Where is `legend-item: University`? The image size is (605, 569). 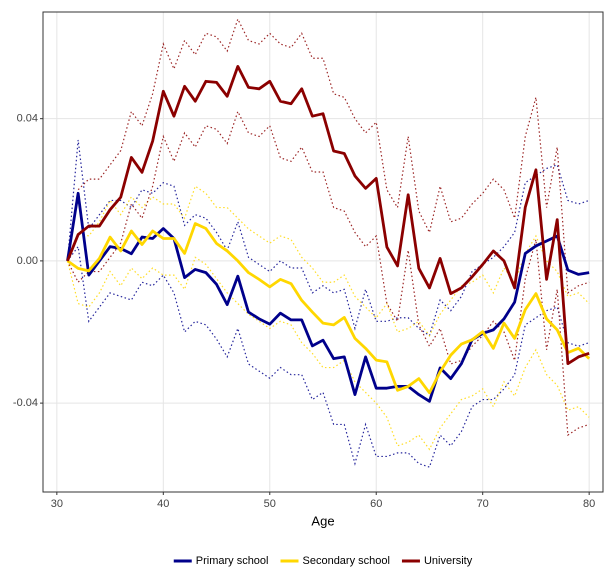
legend-item: University is located at coordinates (437, 561).